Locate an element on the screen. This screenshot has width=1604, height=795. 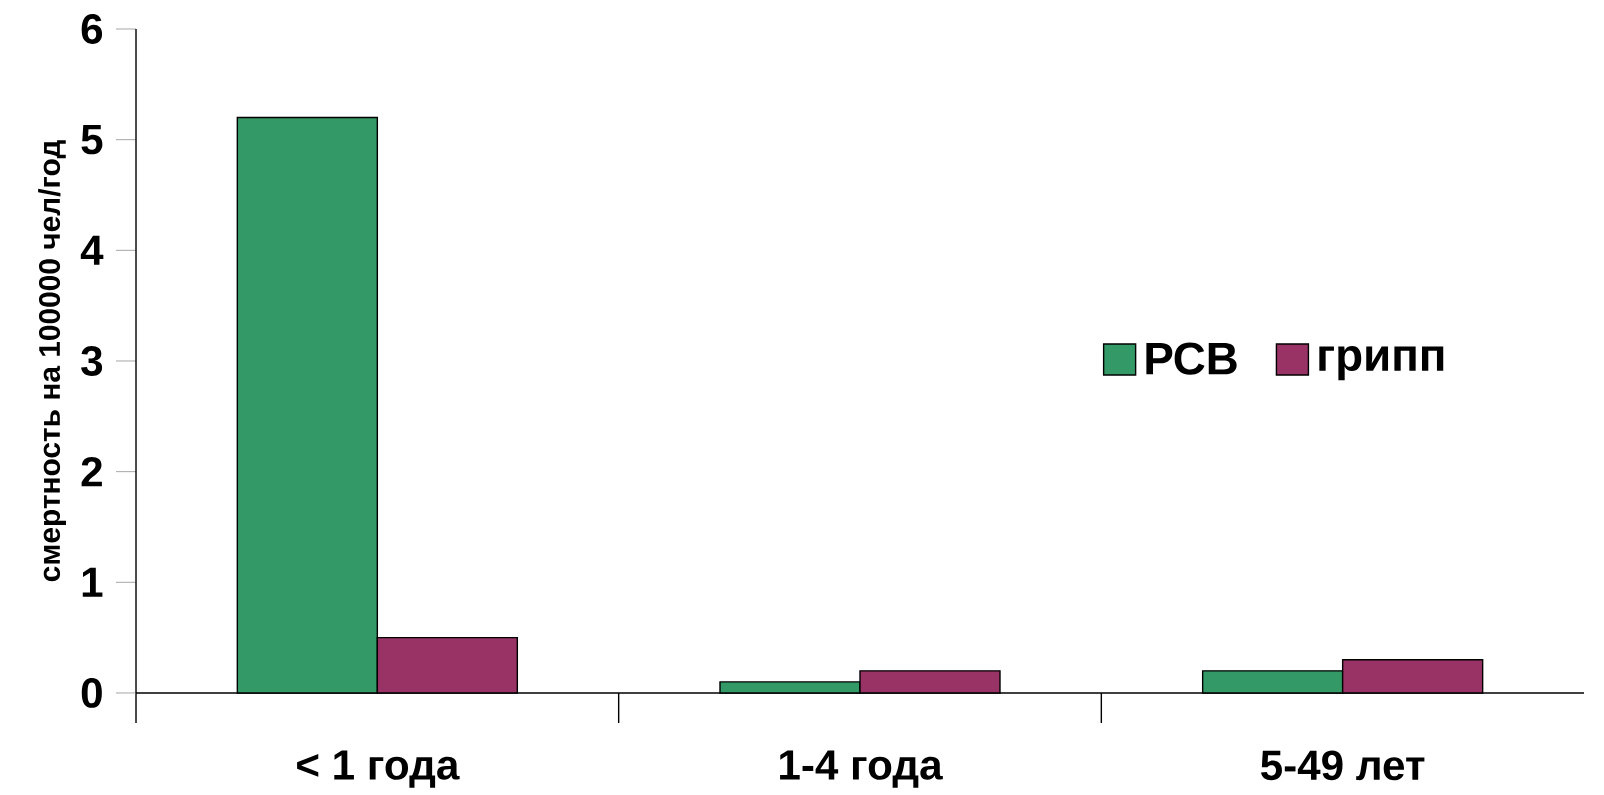
x-tick-label: 5-49 лет is located at coordinates (1343, 765).